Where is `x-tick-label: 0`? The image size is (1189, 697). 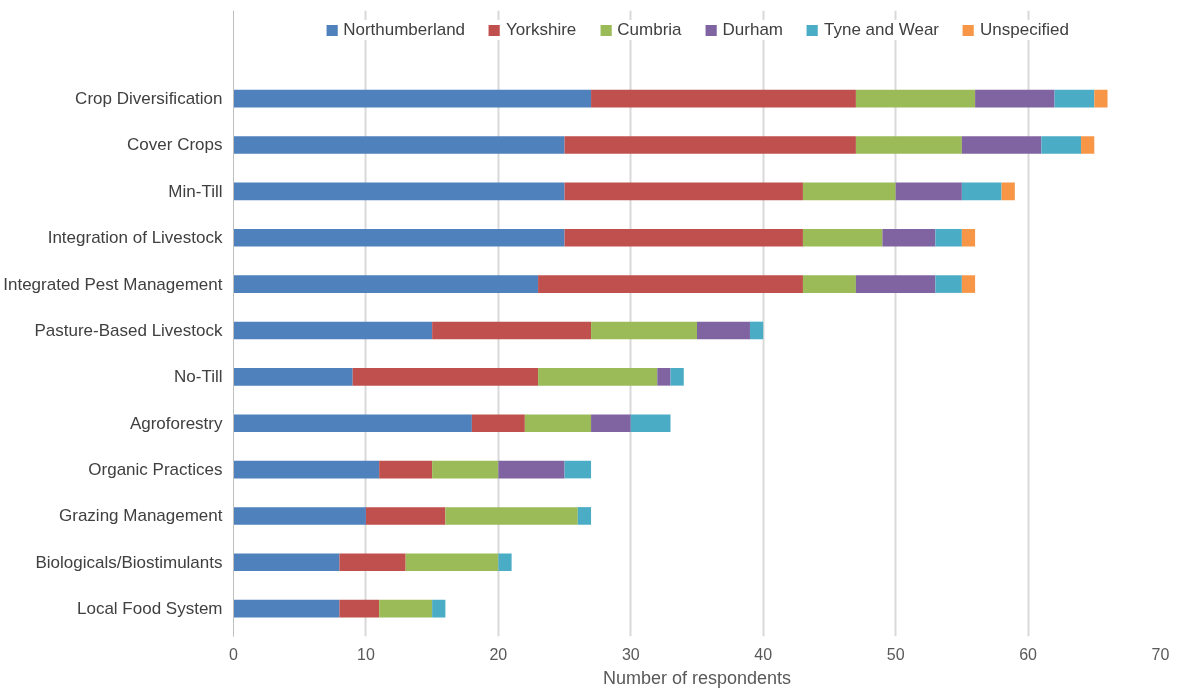 x-tick-label: 0 is located at coordinates (234, 654).